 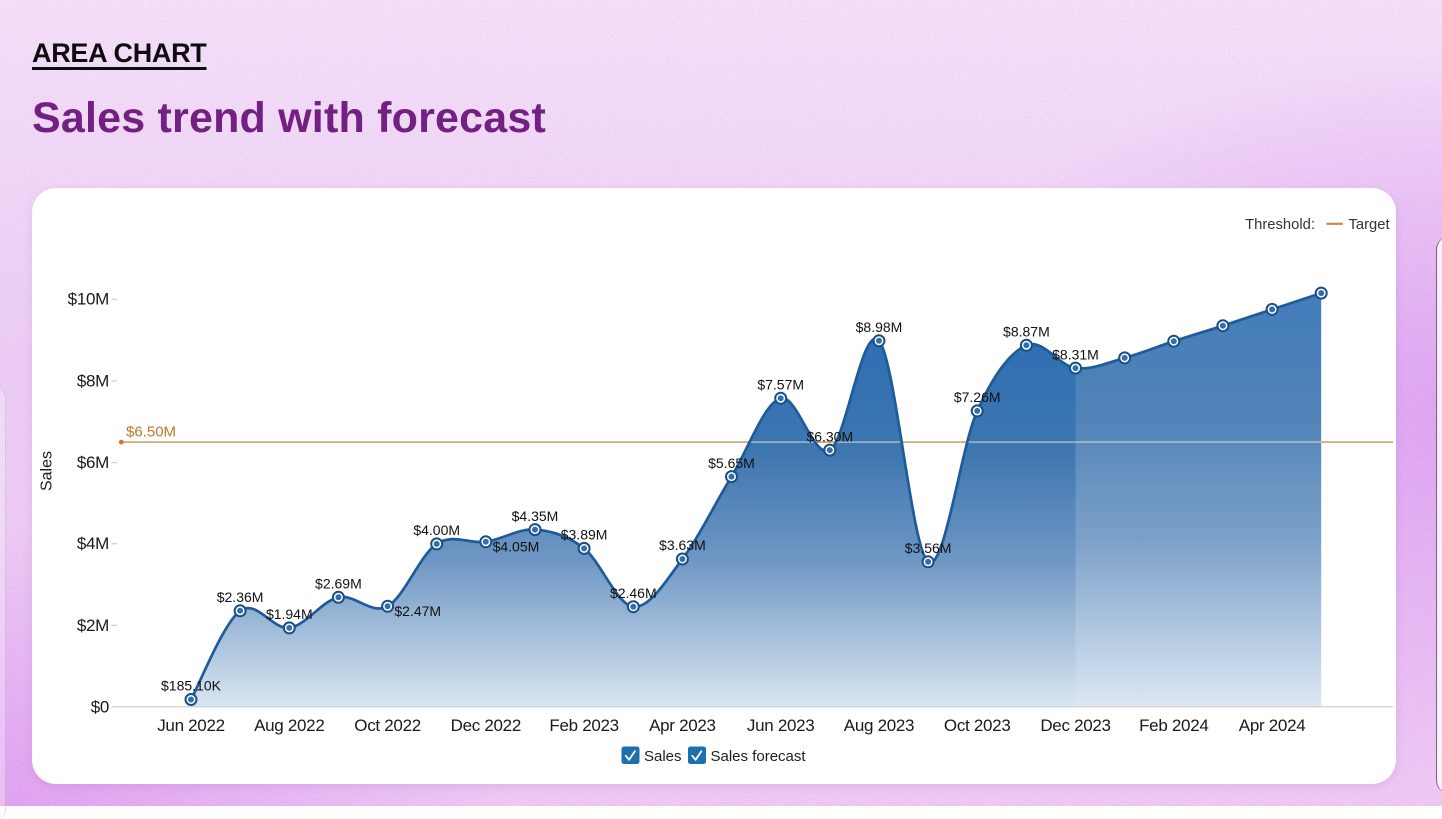 What do you see at coordinates (191, 725) in the screenshot?
I see `svg-text: Jun 2022` at bounding box center [191, 725].